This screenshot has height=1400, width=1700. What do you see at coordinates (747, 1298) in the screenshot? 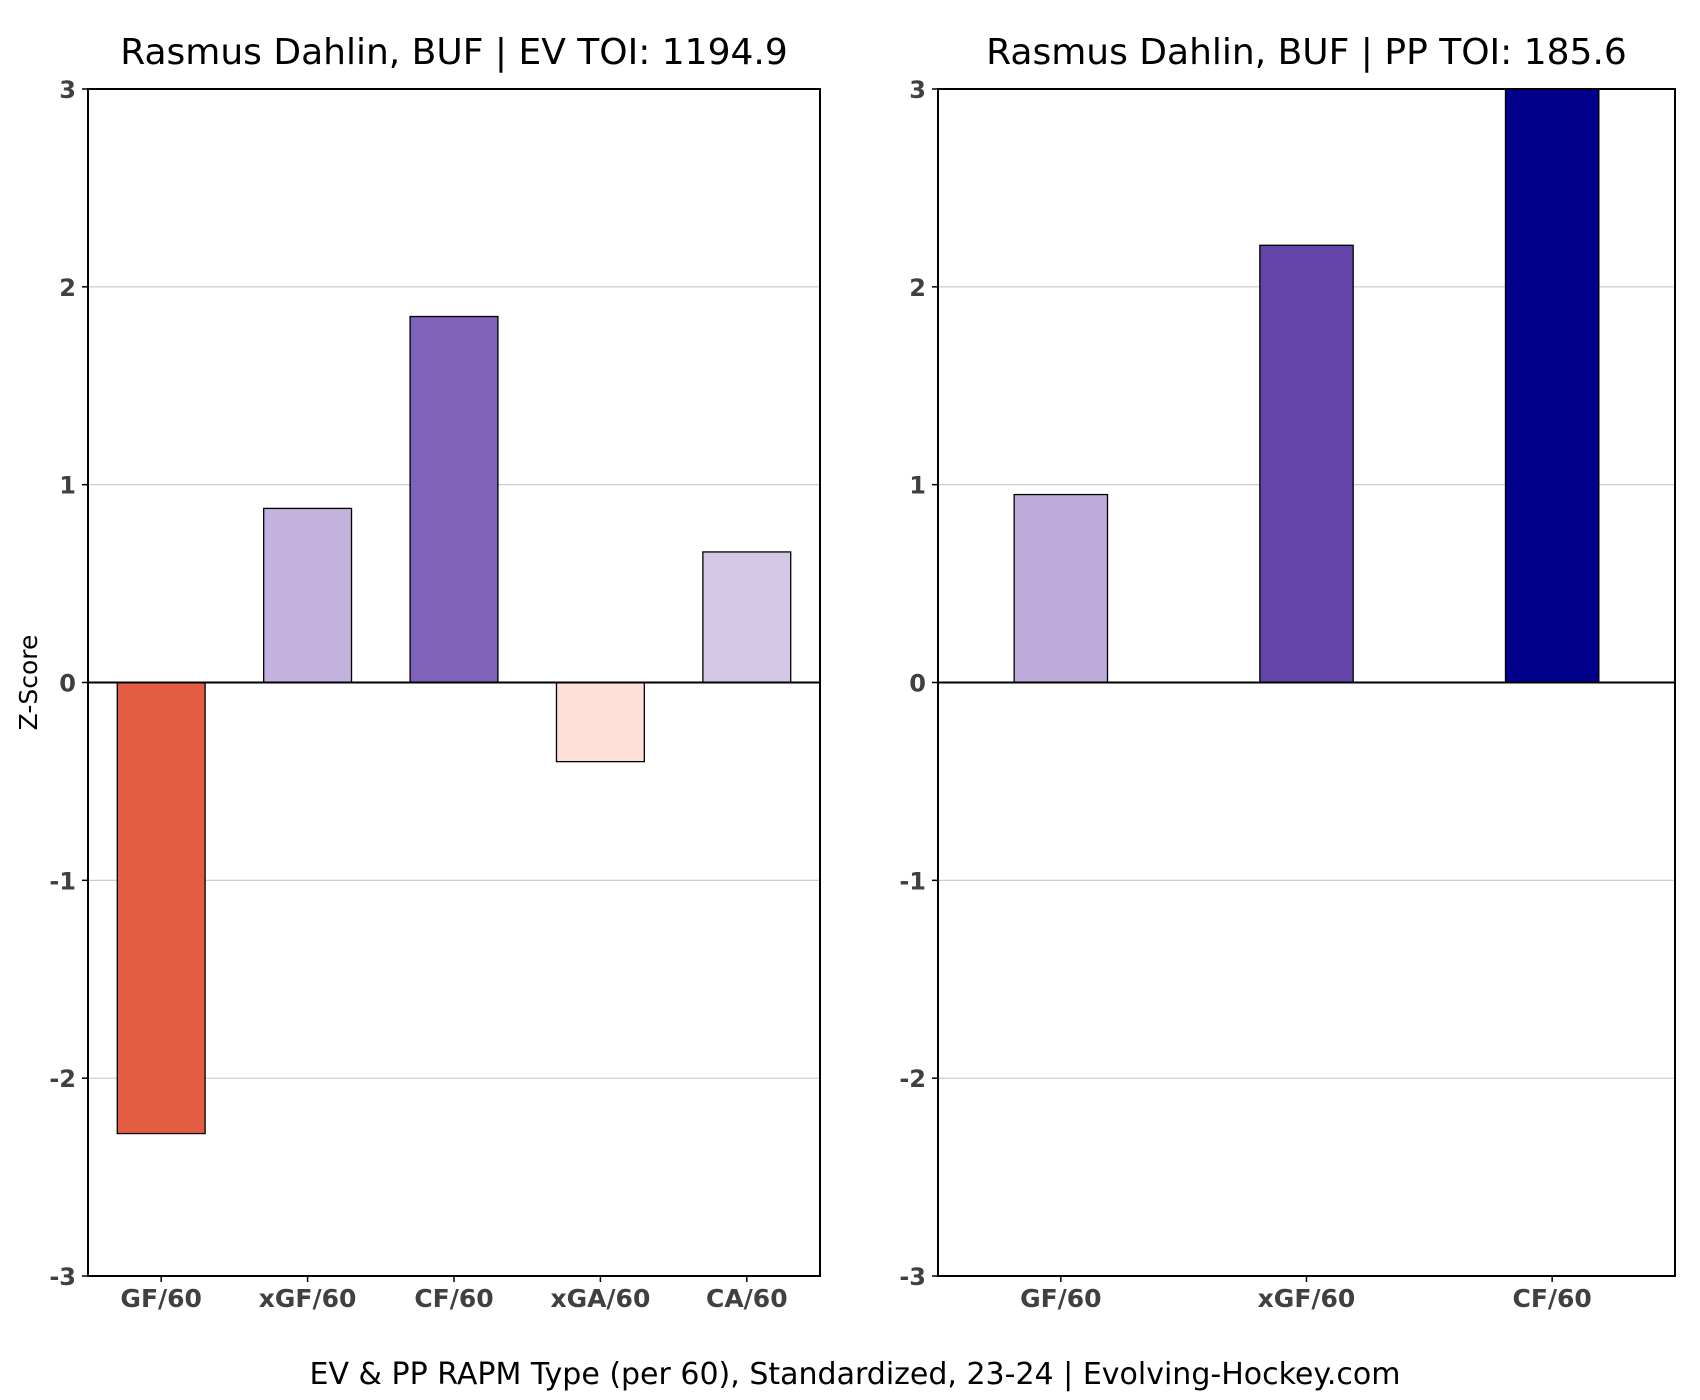
I see `x-tick-label: CA/60` at bounding box center [747, 1298].